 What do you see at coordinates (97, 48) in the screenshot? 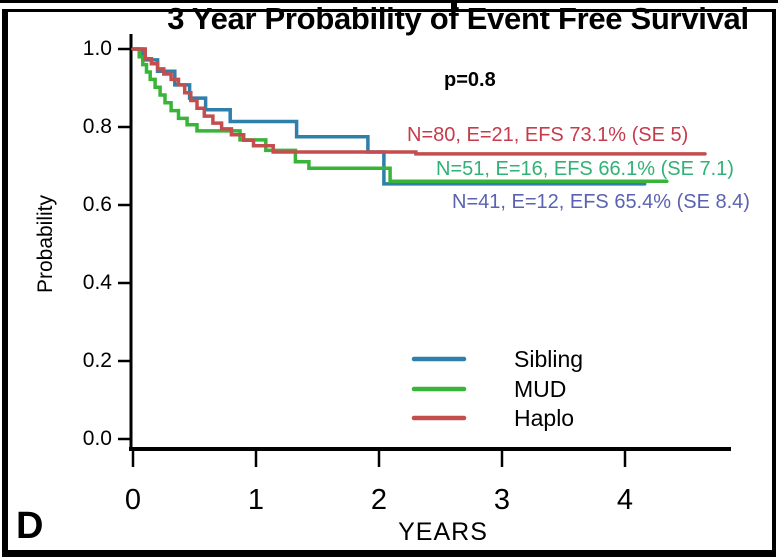
I see `y-tick-label: 1.0` at bounding box center [97, 48].